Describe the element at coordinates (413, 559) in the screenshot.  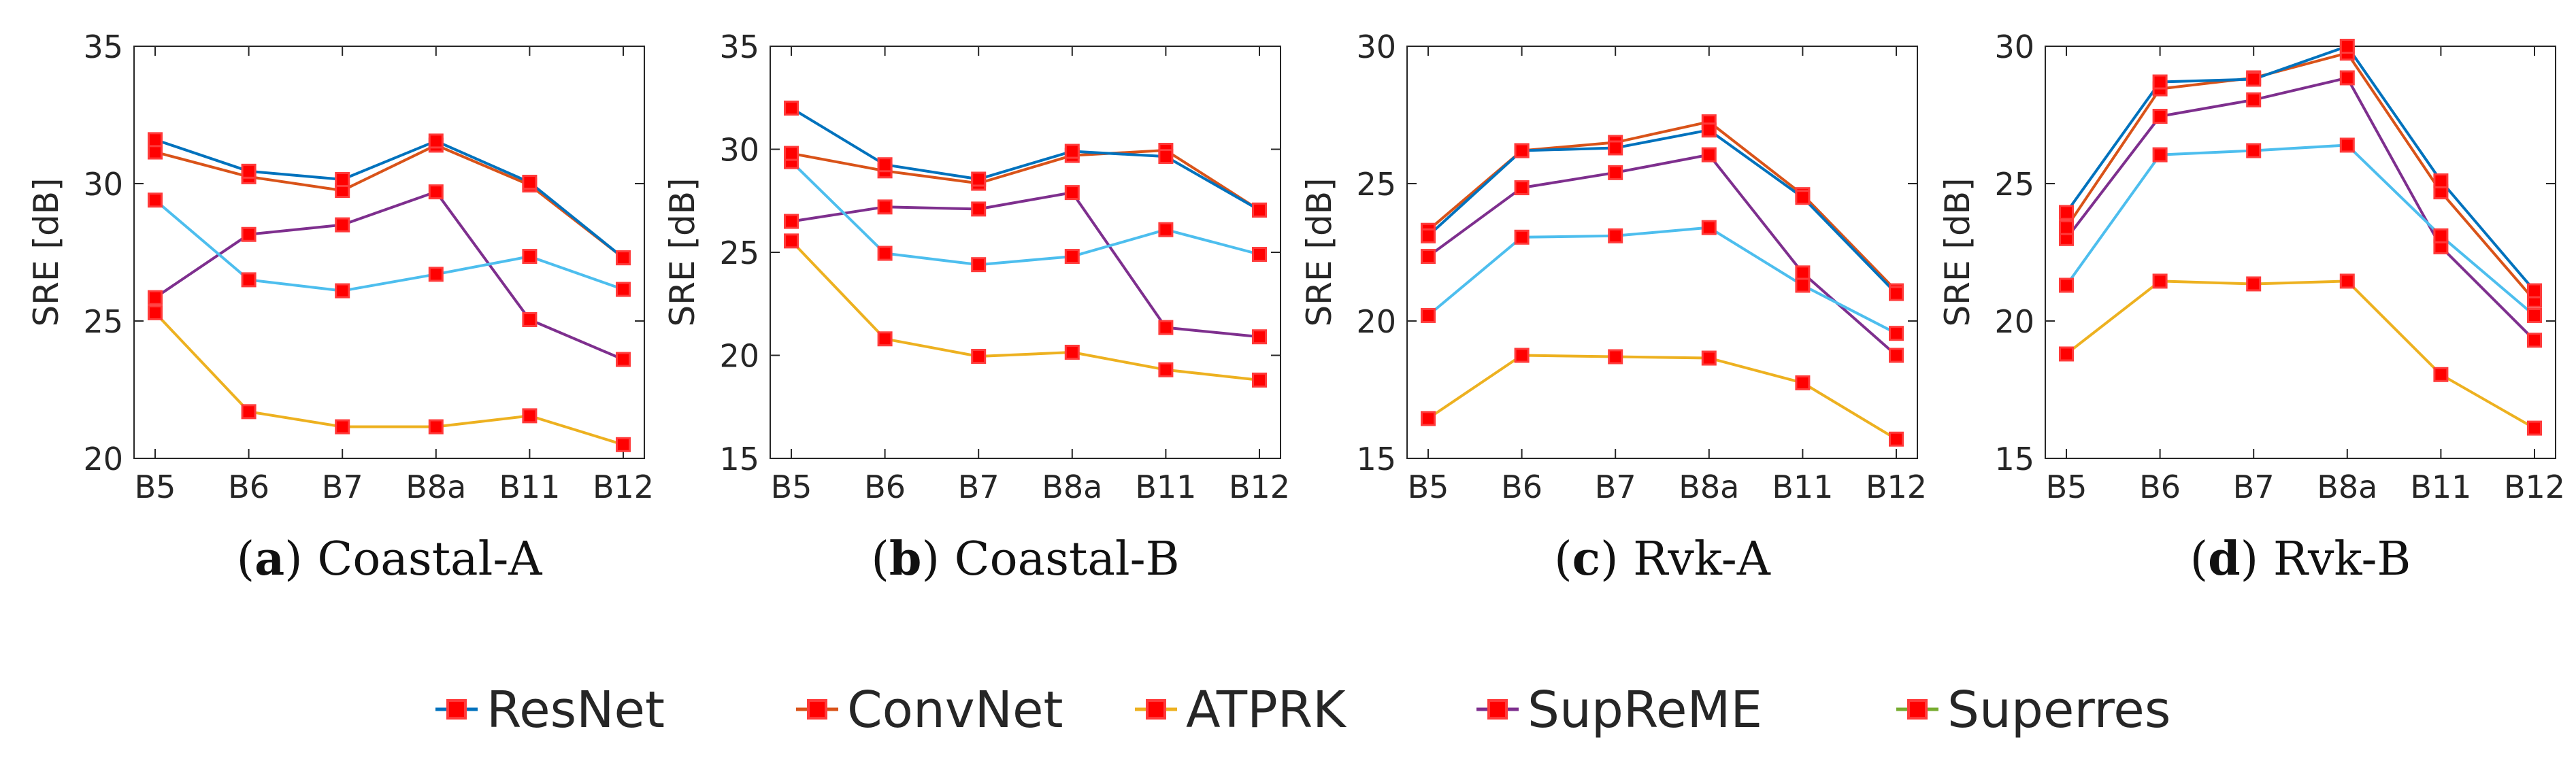
I see `caption-title: ) Coastal-A` at that location.